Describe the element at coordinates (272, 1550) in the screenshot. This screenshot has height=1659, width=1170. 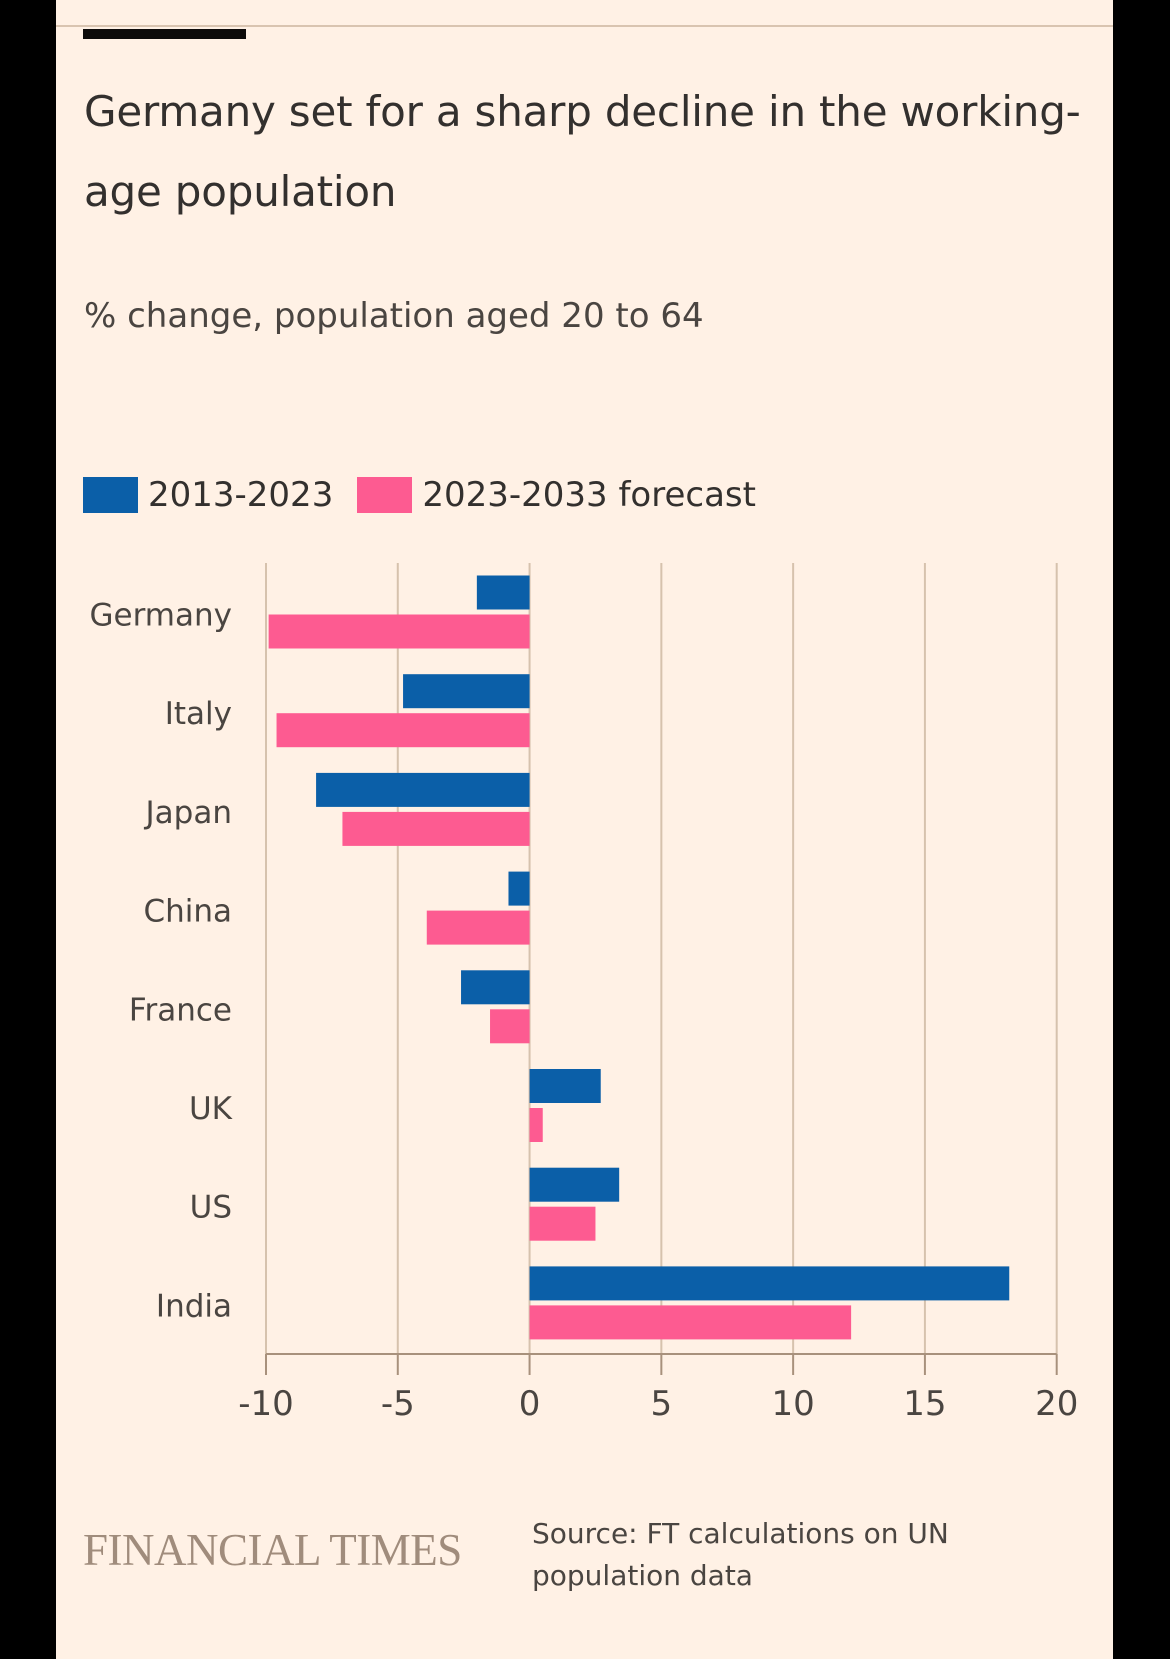
I see `ft-logo: FINANCIAL TIMES` at that location.